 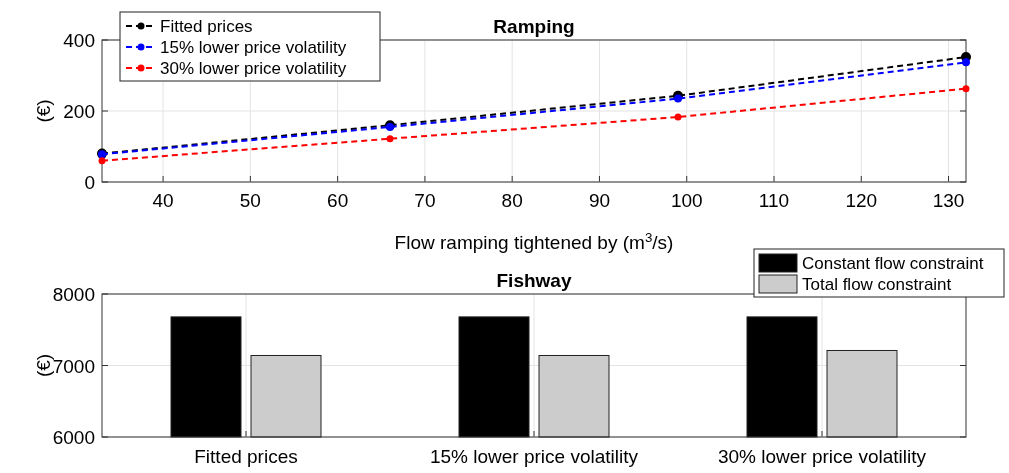 What do you see at coordinates (425, 200) in the screenshot?
I see `x-tick-label: 70` at bounding box center [425, 200].